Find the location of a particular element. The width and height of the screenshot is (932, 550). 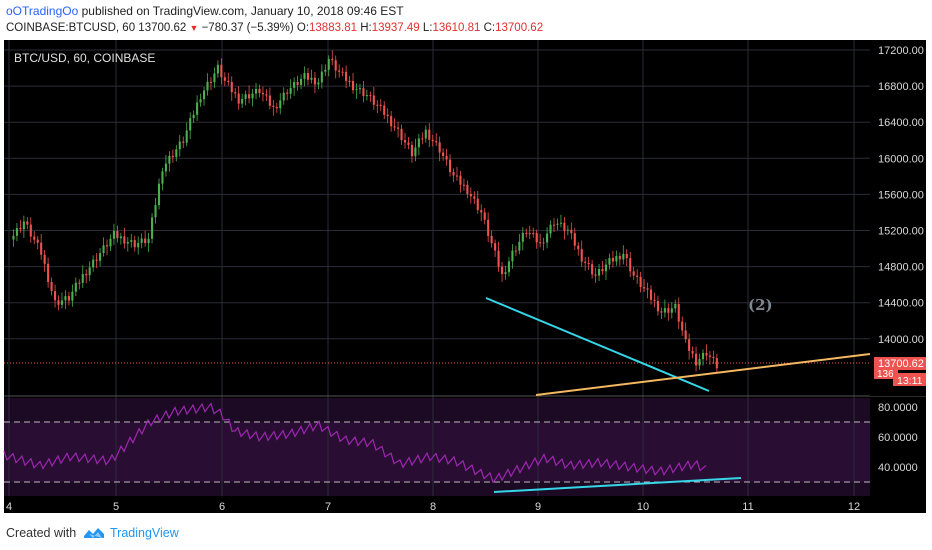

rsi-axis-labels: 80.0000 60.0000 40.0000 is located at coordinates (898, 438).